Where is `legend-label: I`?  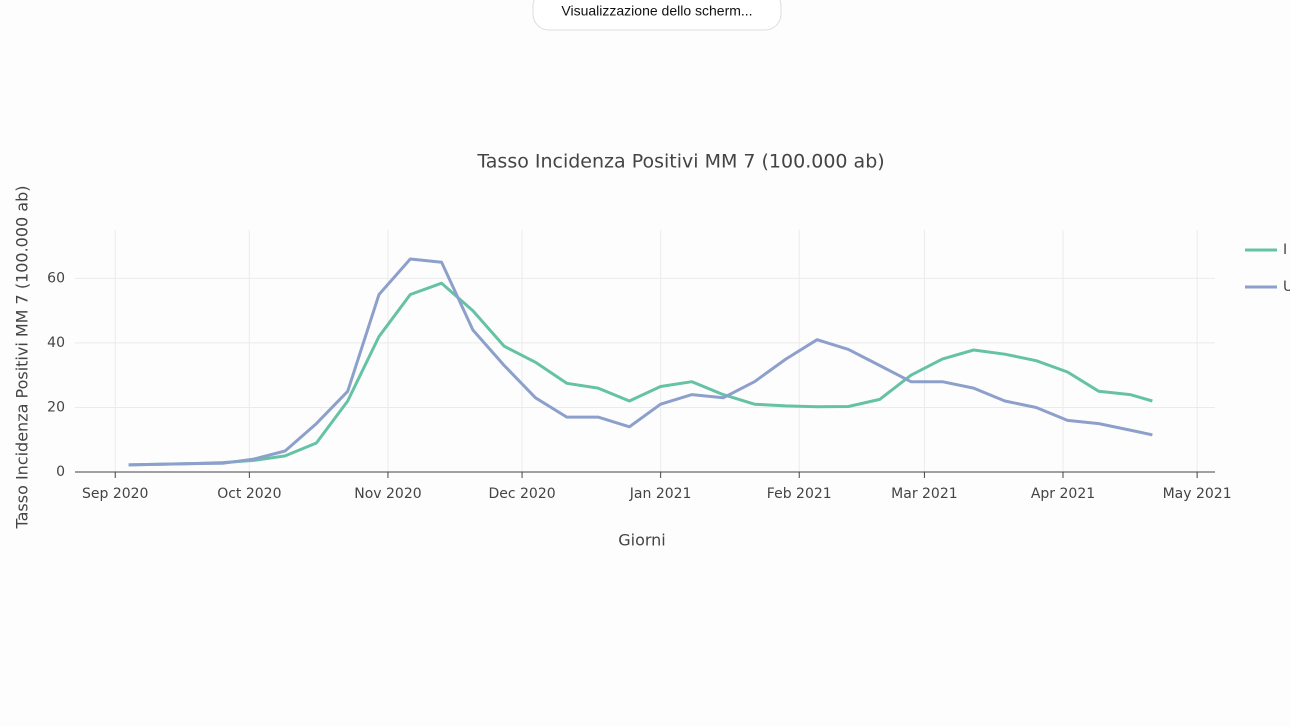 legend-label: I is located at coordinates (1285, 250).